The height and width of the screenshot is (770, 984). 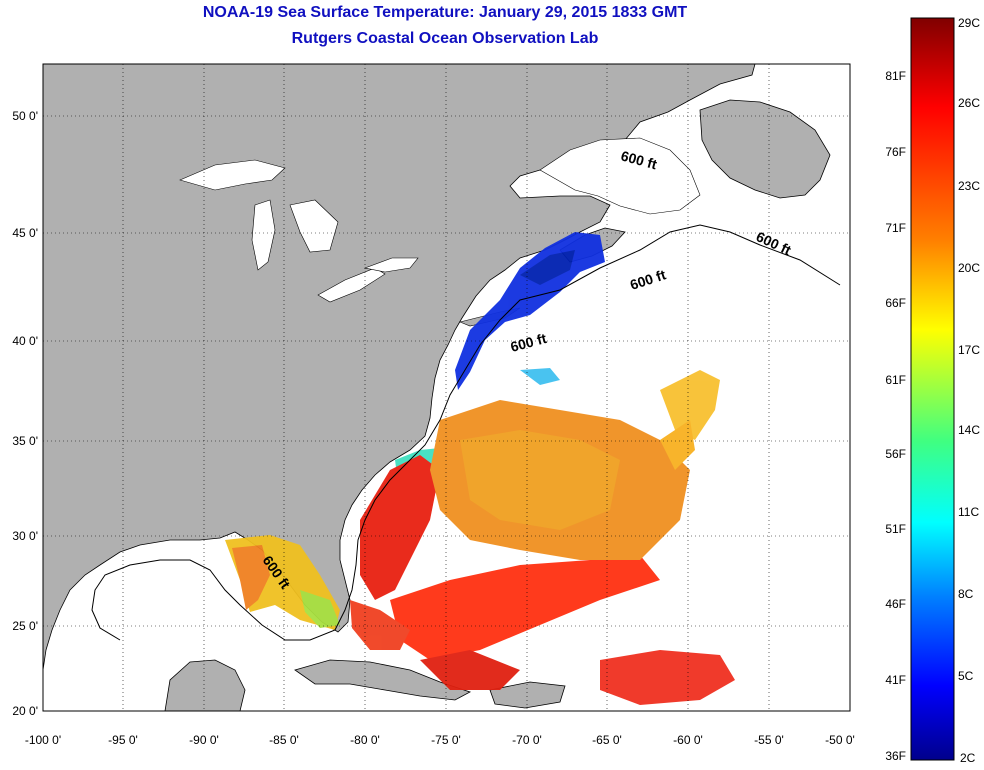 What do you see at coordinates (43, 740) in the screenshot?
I see `lon-label: -100 0'` at bounding box center [43, 740].